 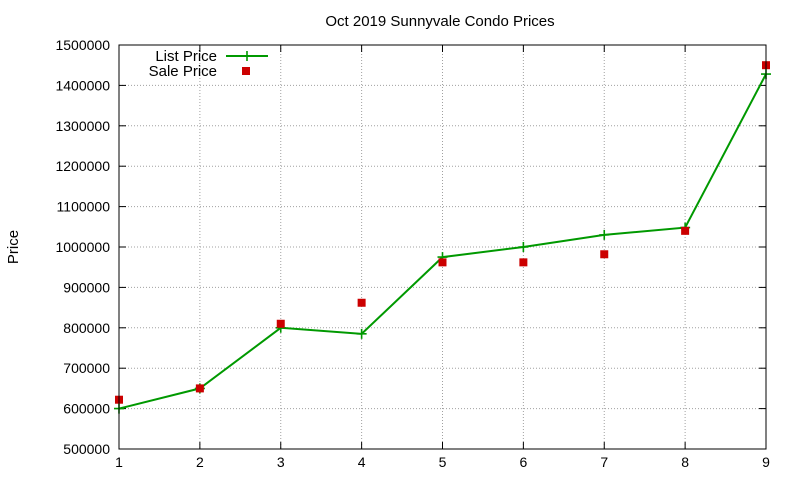 I want to click on x-tick-label: 3, so click(x=281, y=462).